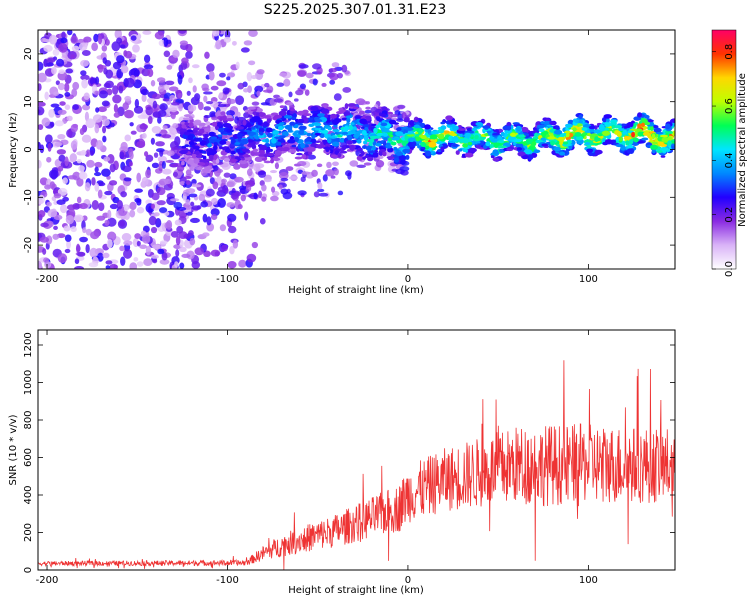 The width and height of the screenshot is (750, 600). Describe the element at coordinates (408, 279) in the screenshot. I see `spectrogram-x-tick-label: 0` at that location.